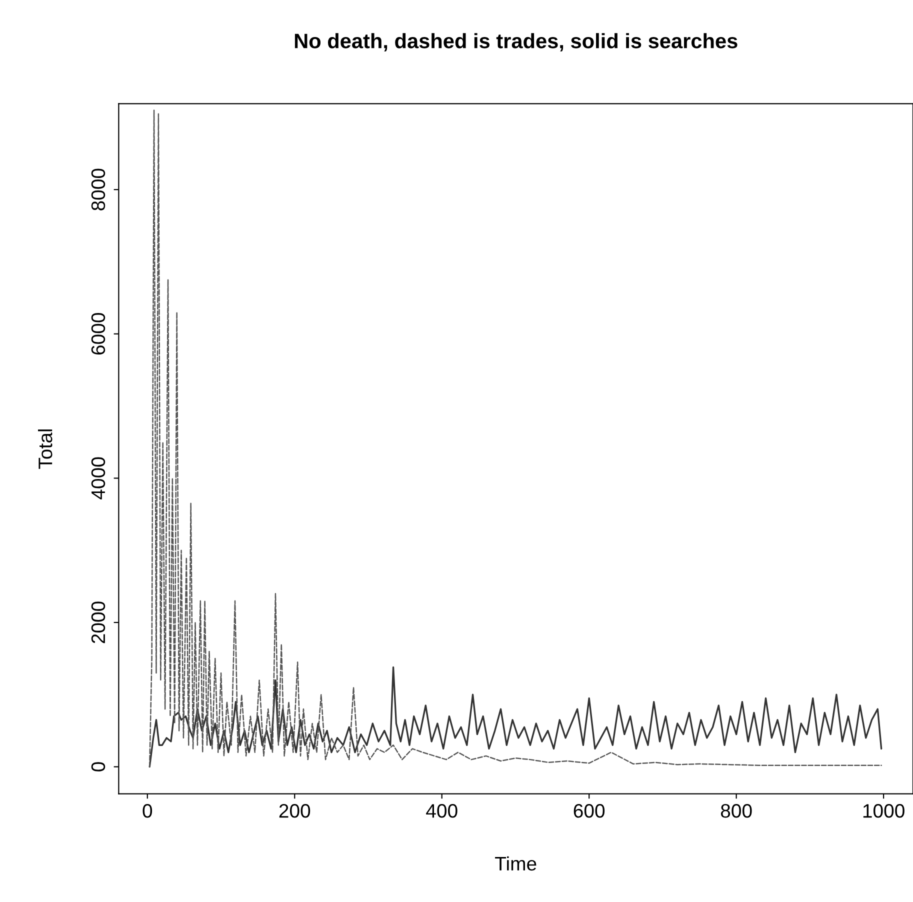 Image resolution: width=913 pixels, height=902 pixels. What do you see at coordinates (98, 478) in the screenshot?
I see `y-tick-label: 4000` at bounding box center [98, 478].